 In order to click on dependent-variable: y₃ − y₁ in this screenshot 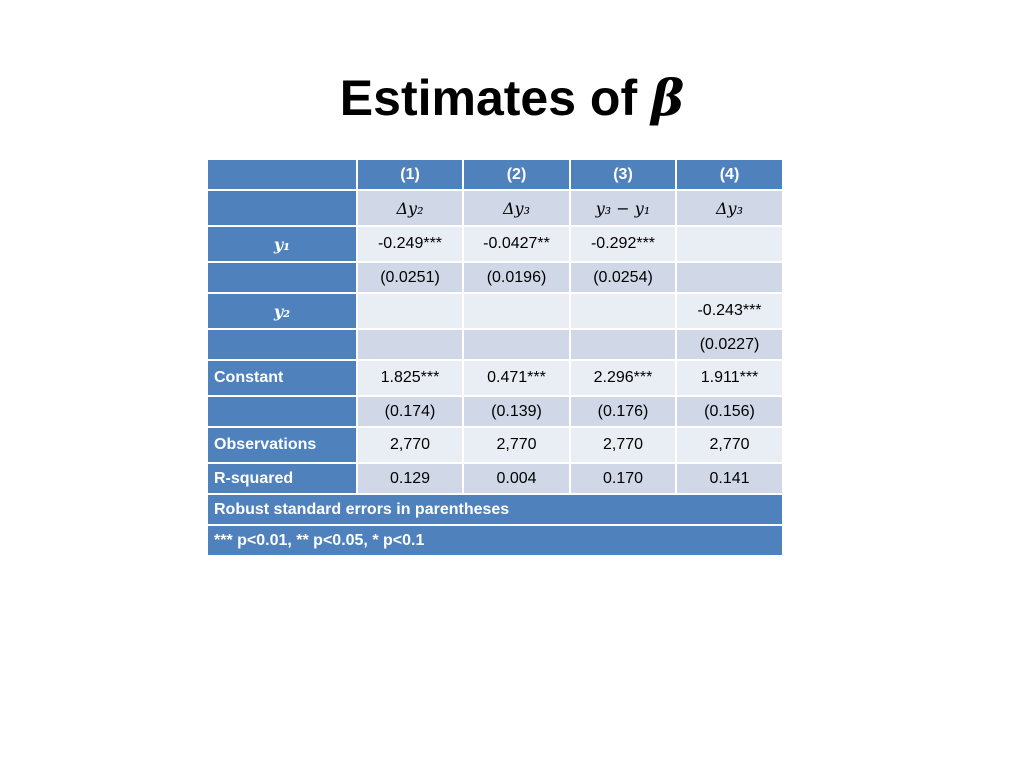, I will do `click(623, 208)`.